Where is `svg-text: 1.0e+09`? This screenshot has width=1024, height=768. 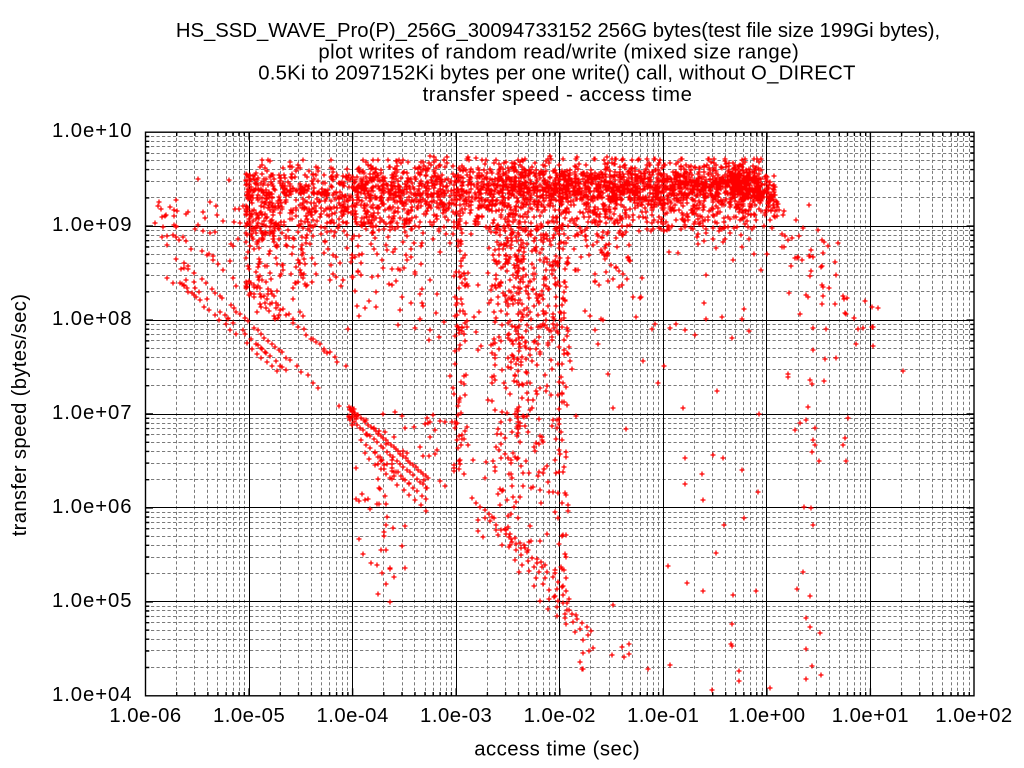 svg-text: 1.0e+09 is located at coordinates (92, 225).